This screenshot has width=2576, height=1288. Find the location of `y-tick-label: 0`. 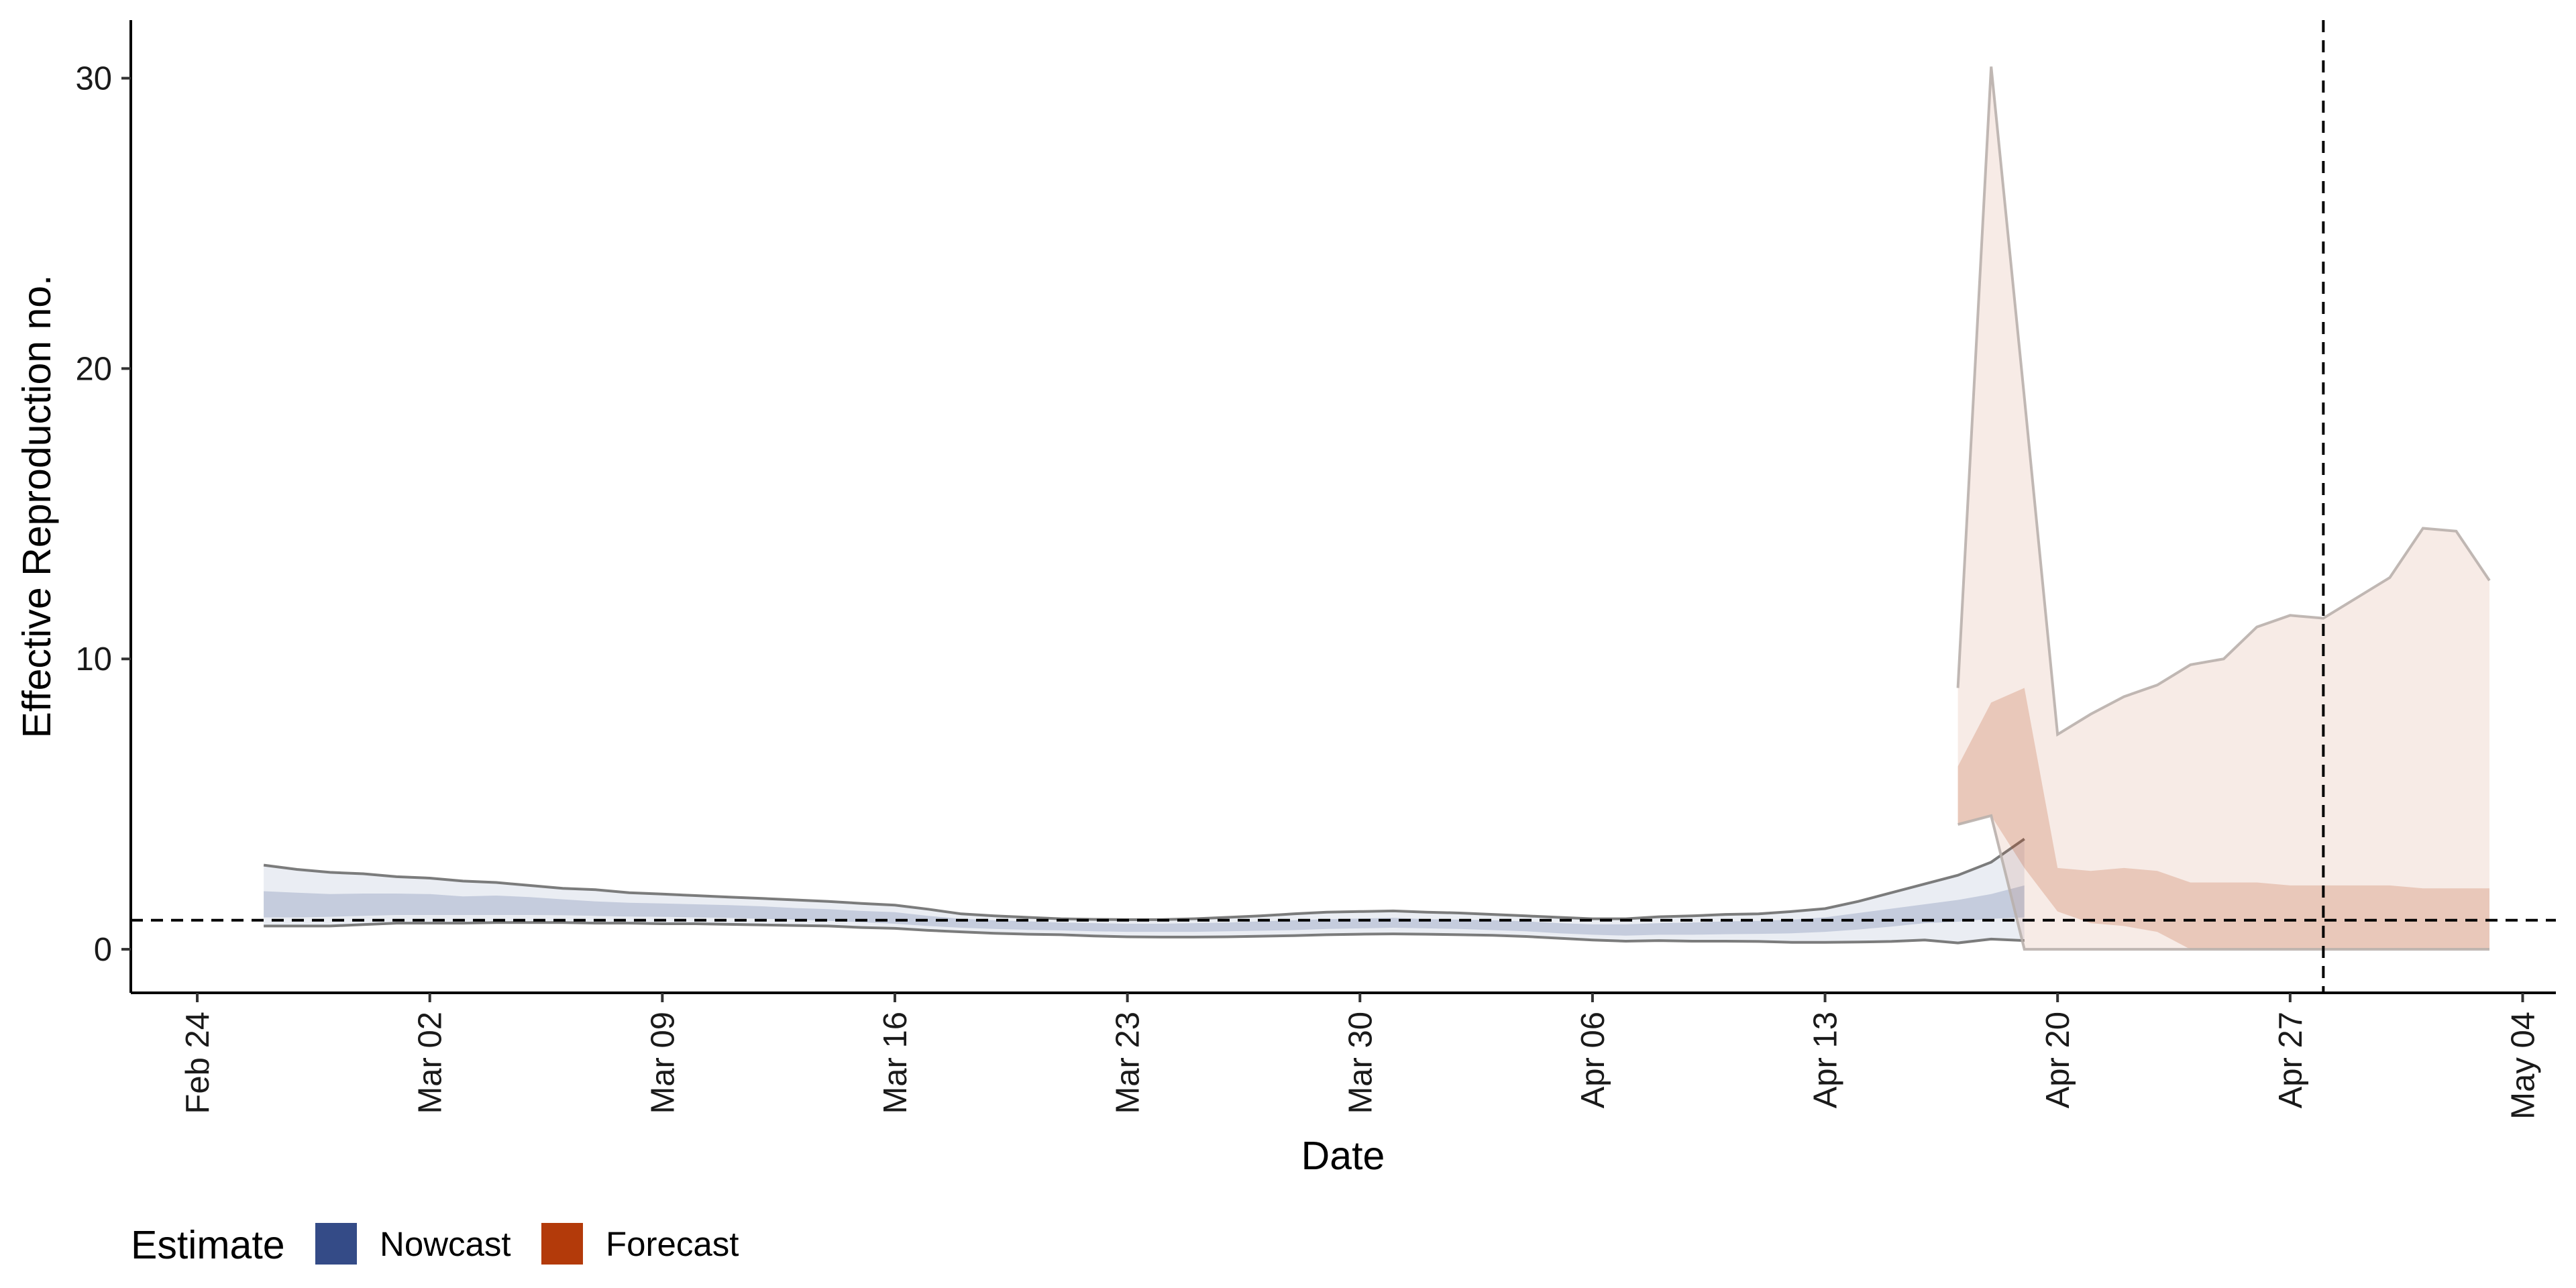

y-tick-label: 0 is located at coordinates (103, 950).